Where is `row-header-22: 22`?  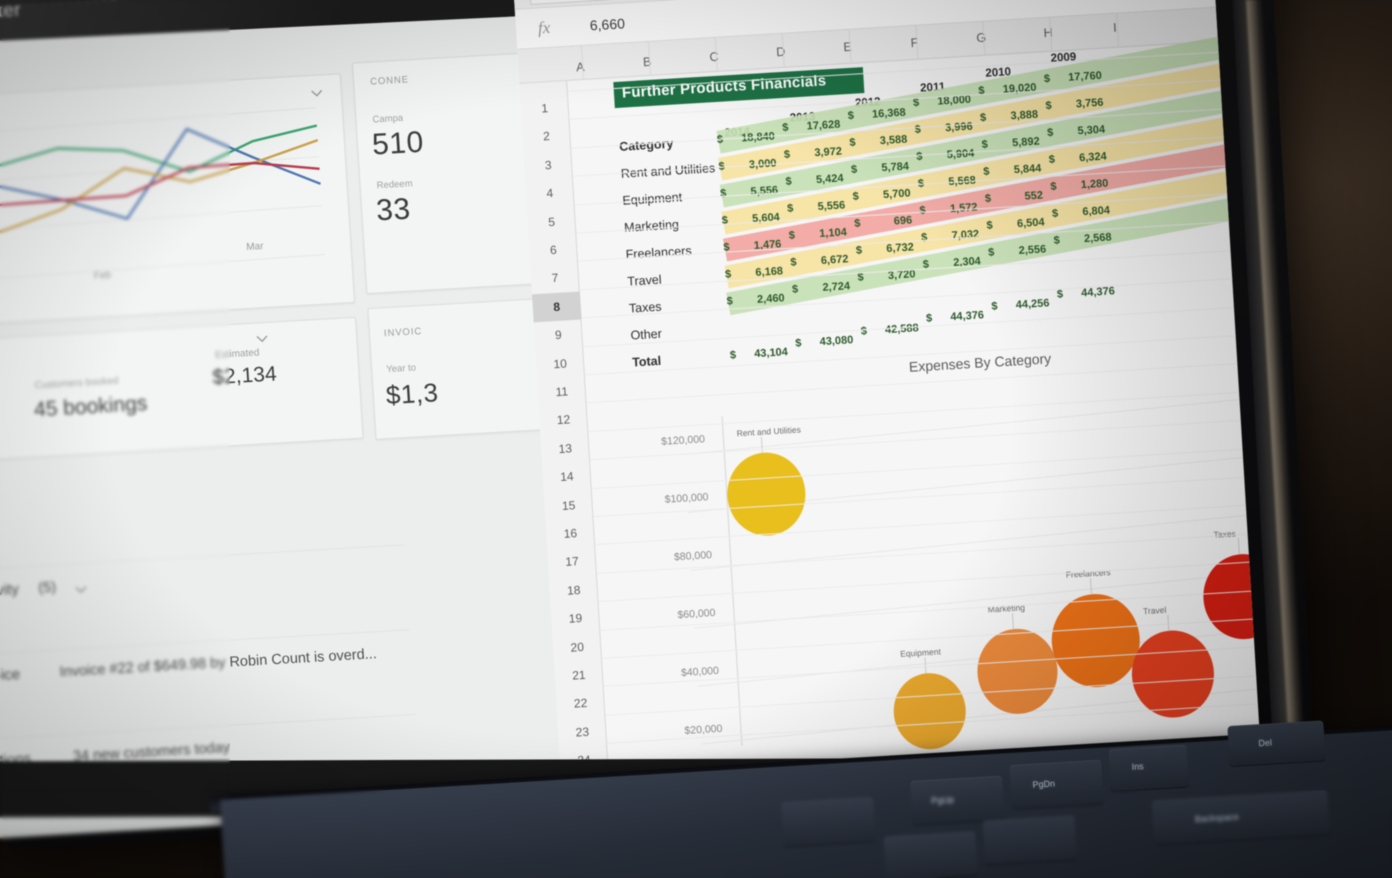 row-header-22: 22 is located at coordinates (580, 703).